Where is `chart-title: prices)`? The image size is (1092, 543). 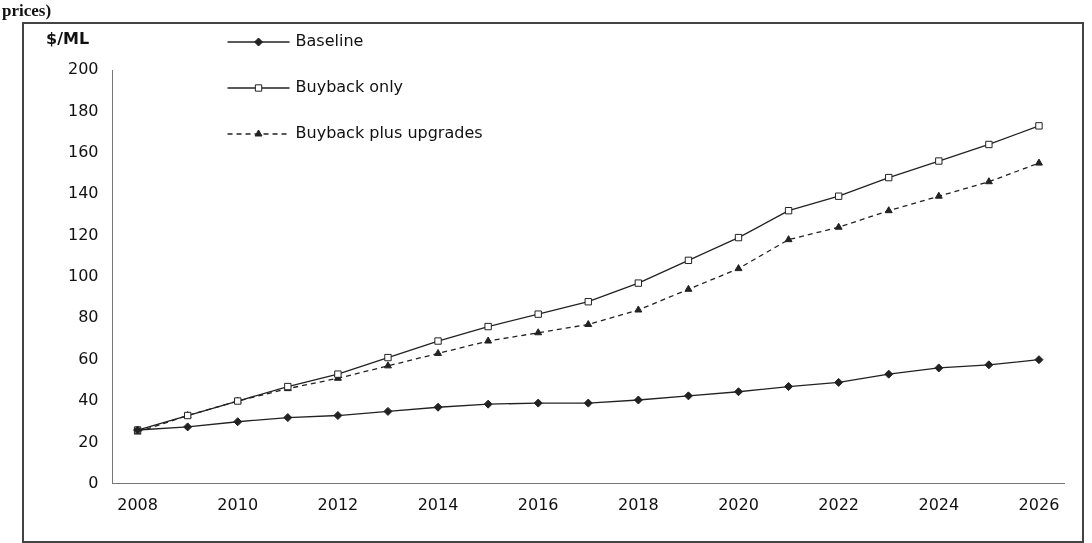
chart-title: prices) is located at coordinates (27, 10).